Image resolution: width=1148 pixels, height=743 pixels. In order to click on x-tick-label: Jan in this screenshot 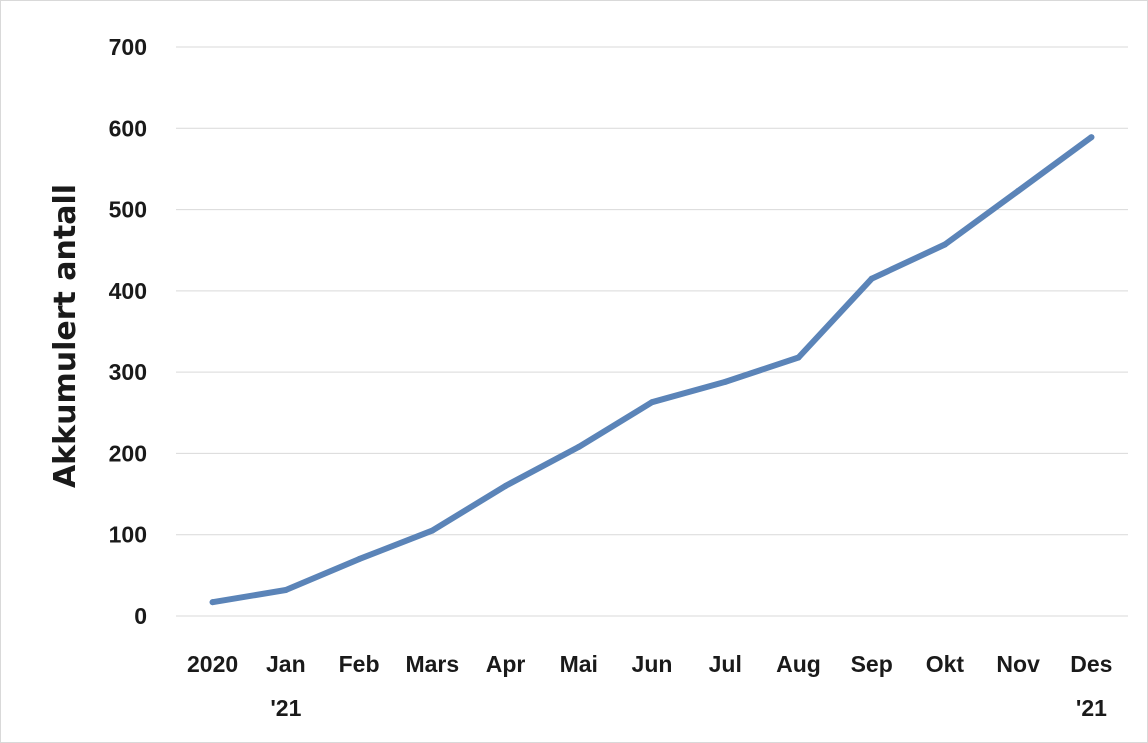, I will do `click(286, 664)`.